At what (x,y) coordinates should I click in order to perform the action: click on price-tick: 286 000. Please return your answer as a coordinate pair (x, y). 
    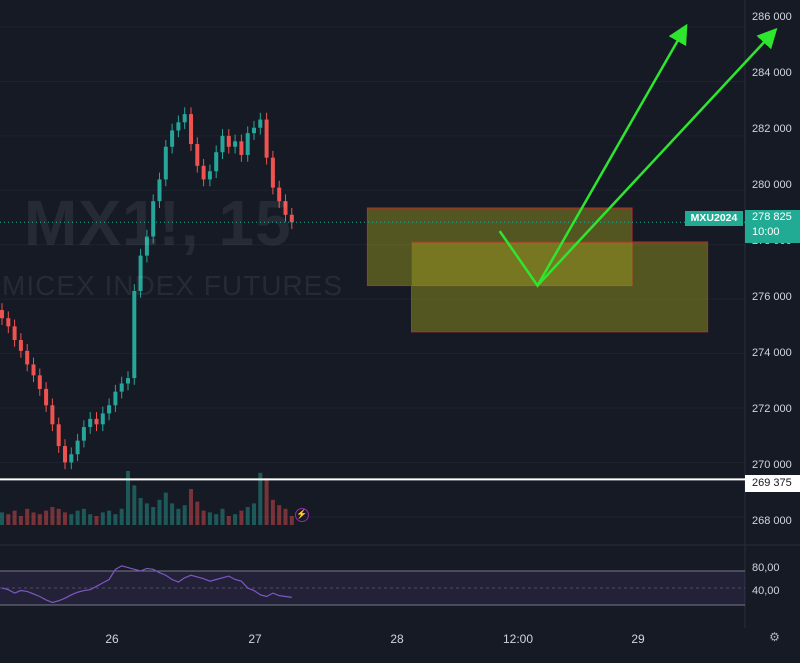
    Looking at the image, I should click on (772, 17).